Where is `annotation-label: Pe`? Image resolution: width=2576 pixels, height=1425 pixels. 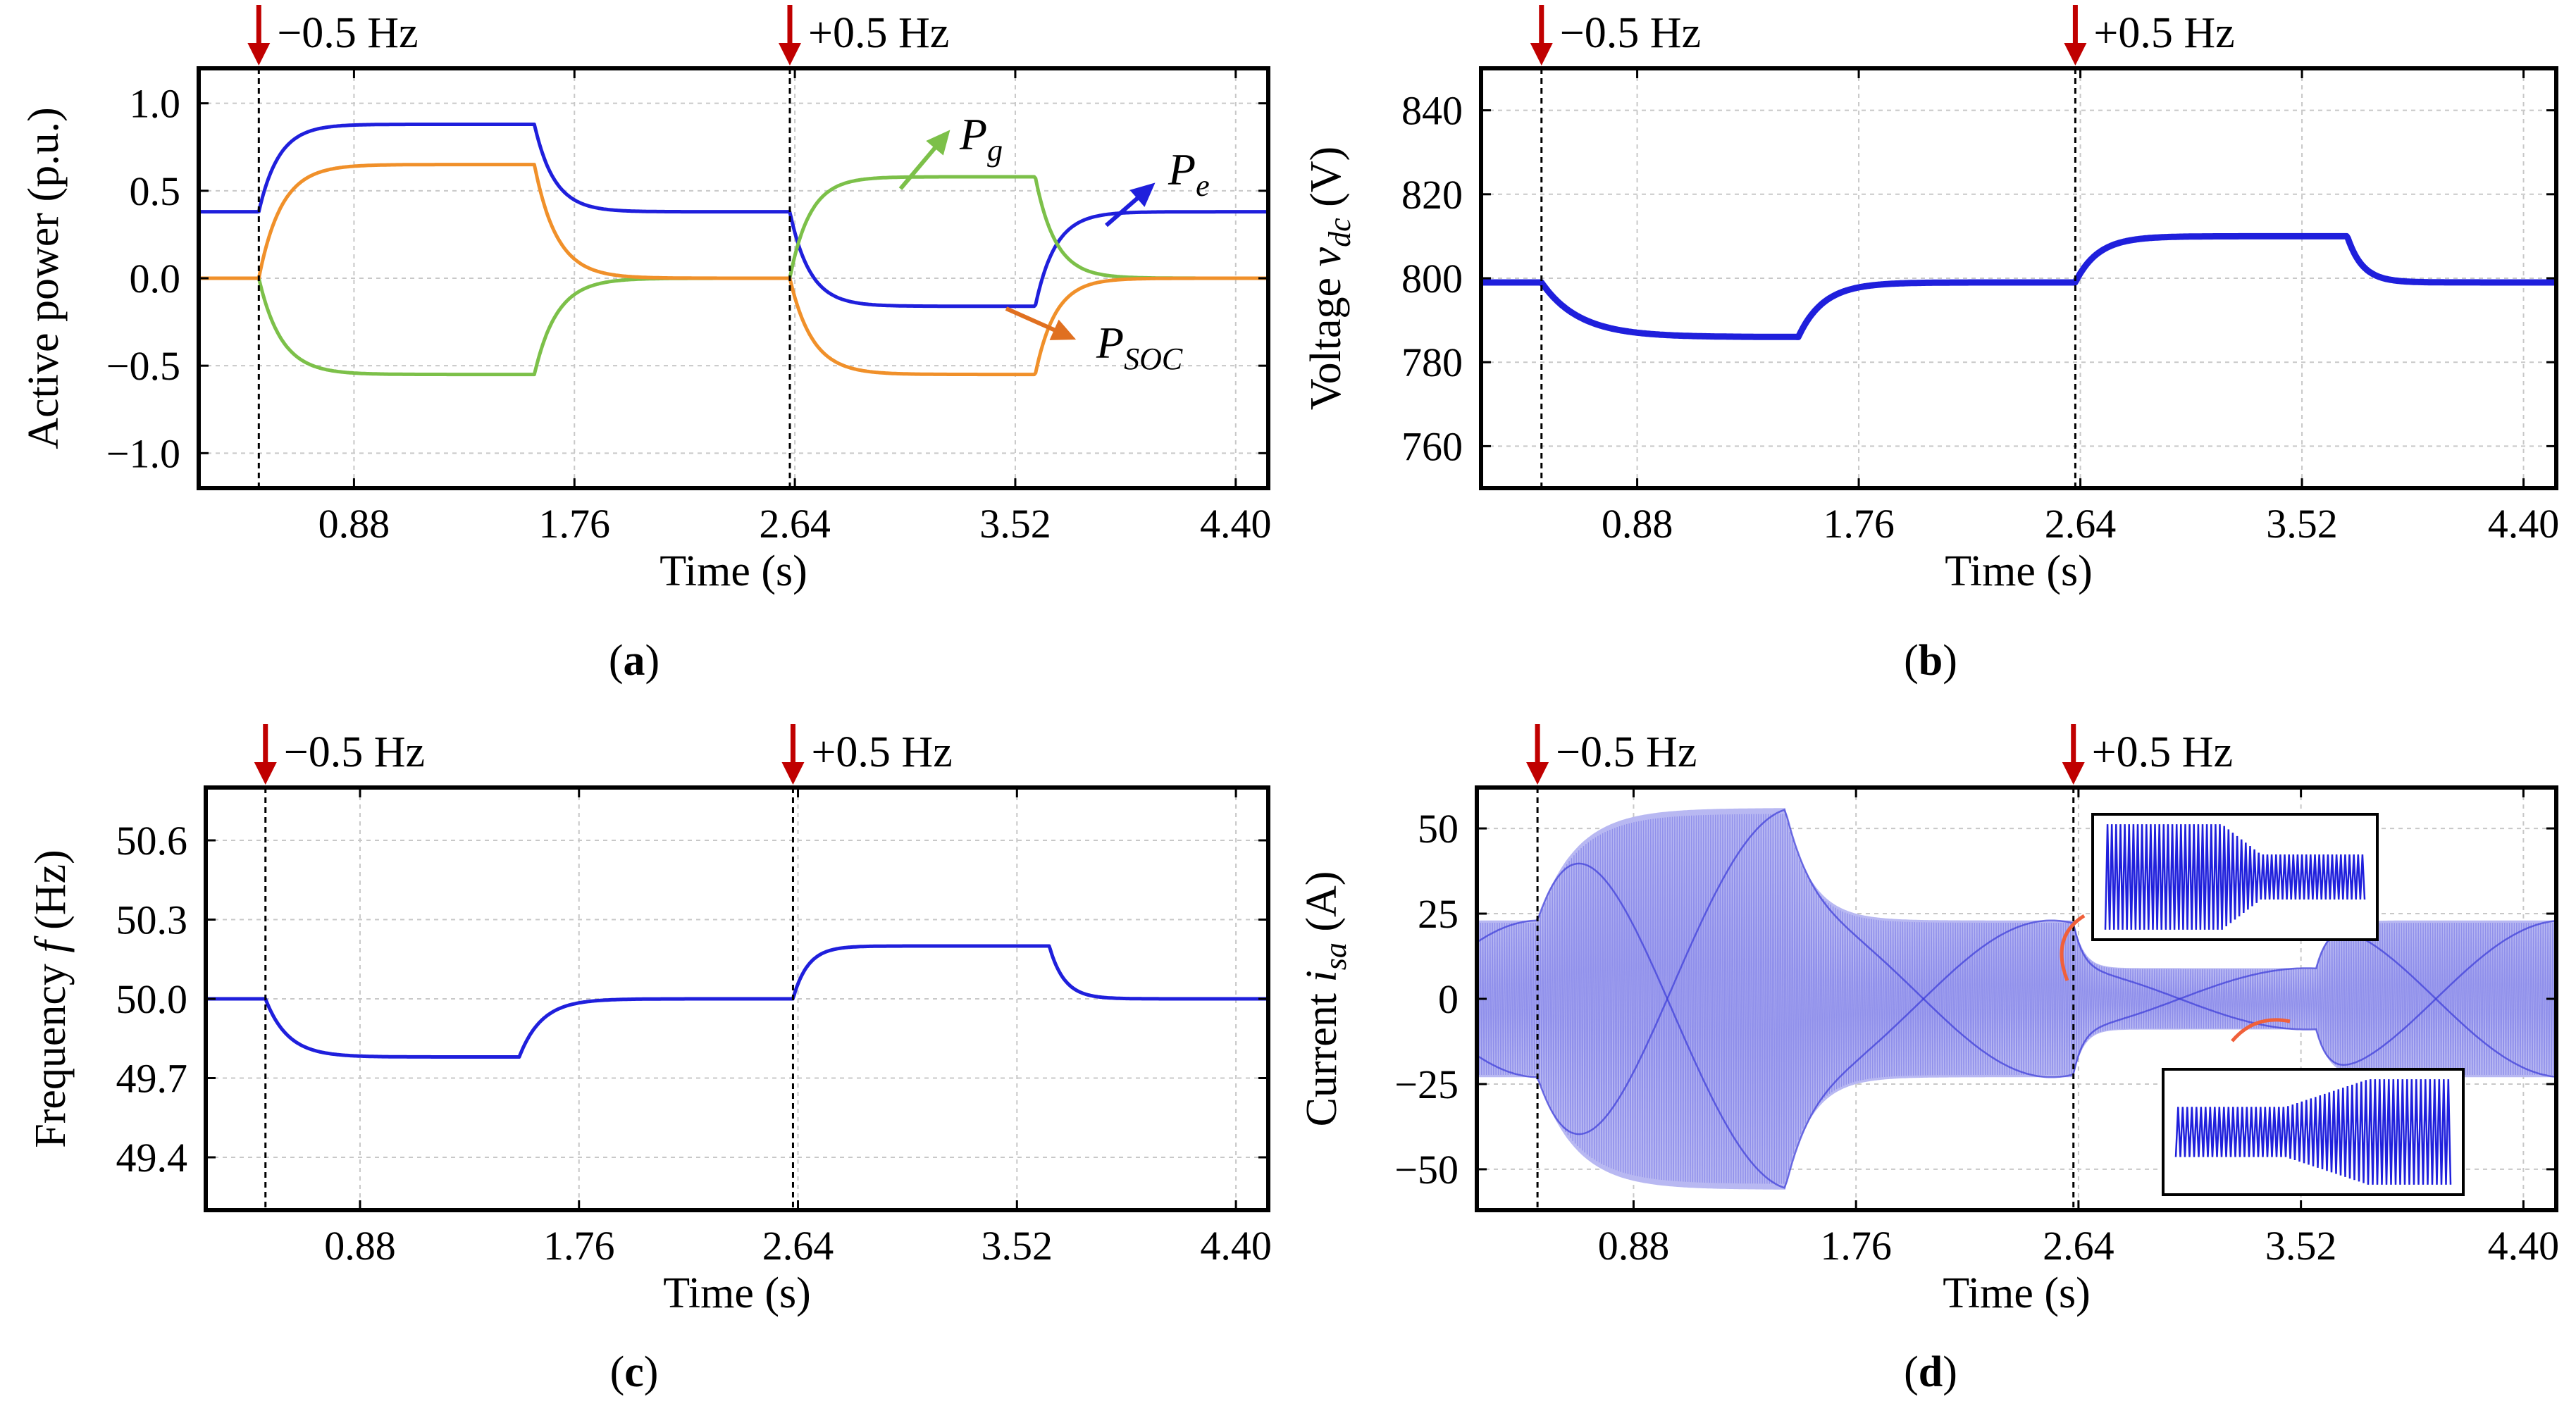
annotation-label: Pe is located at coordinates (1189, 173).